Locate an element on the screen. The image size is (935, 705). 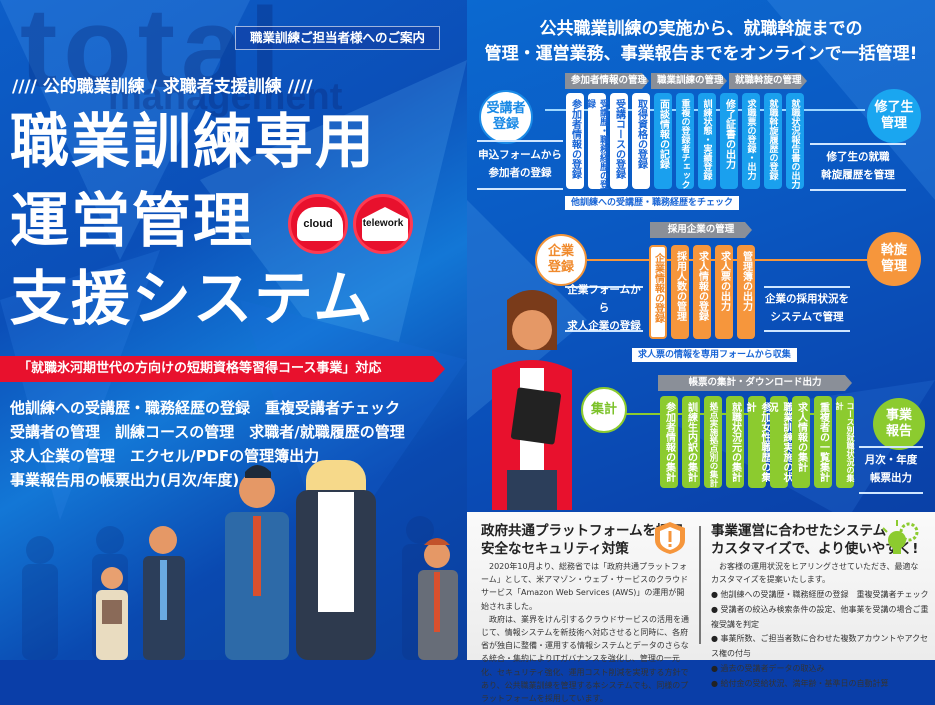
flow3-output-arrow: 月次・年度 帳票出力 is located at coordinates (891, 470).